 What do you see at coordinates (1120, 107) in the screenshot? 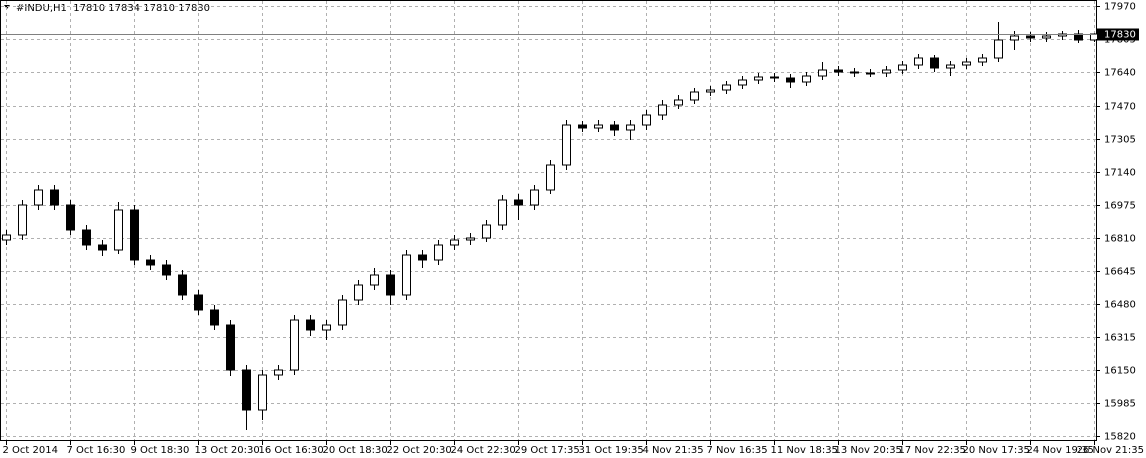
I see `y-tick-label: 17470` at bounding box center [1120, 107].